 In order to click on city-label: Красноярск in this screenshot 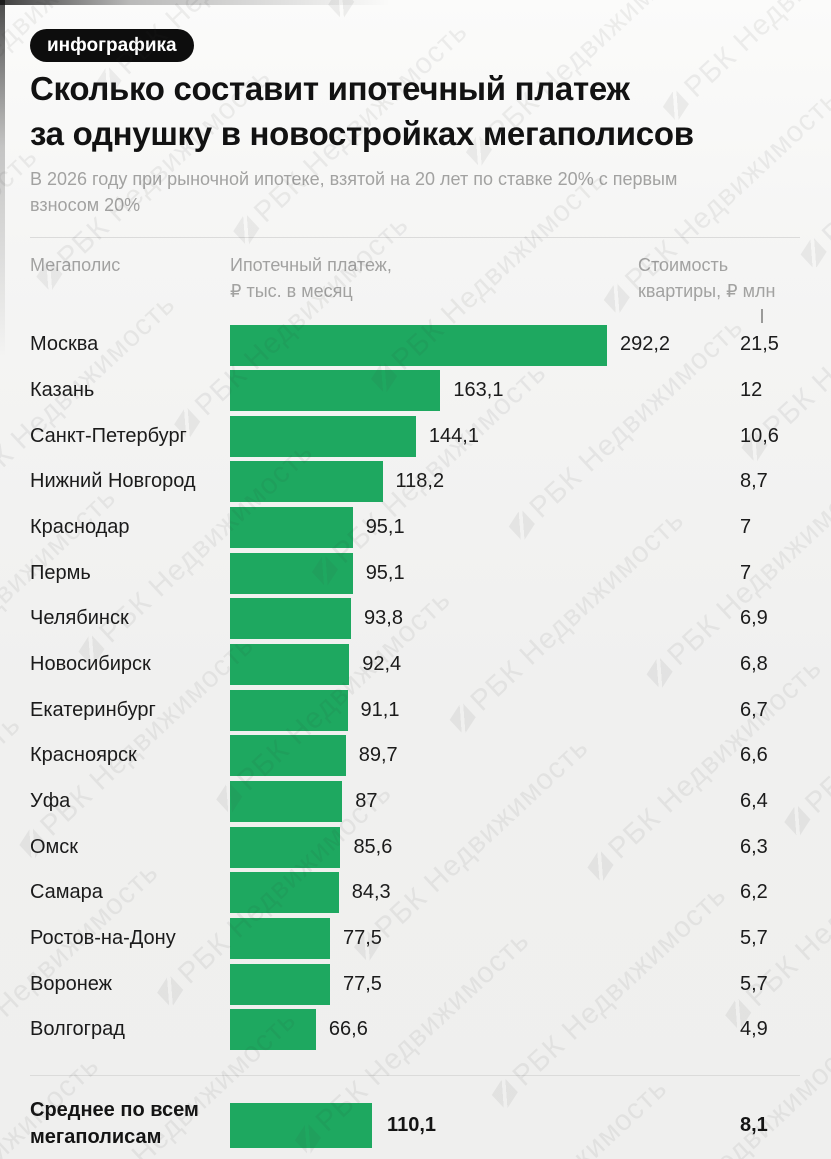, I will do `click(83, 755)`.